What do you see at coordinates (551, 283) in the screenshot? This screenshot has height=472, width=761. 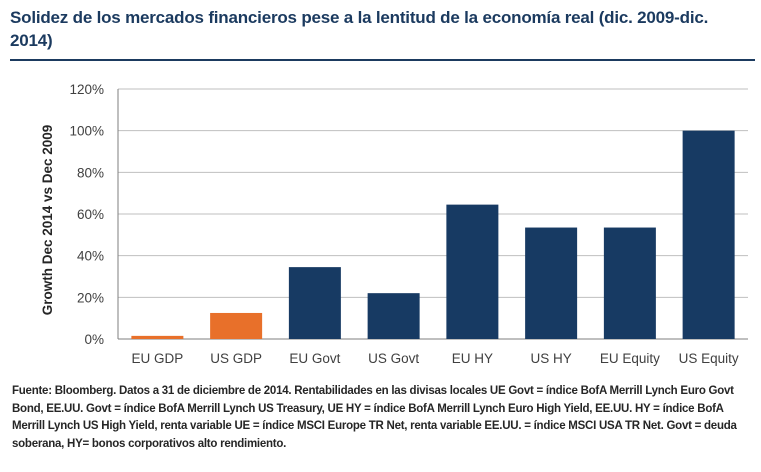 I see `bar-us-hy` at bounding box center [551, 283].